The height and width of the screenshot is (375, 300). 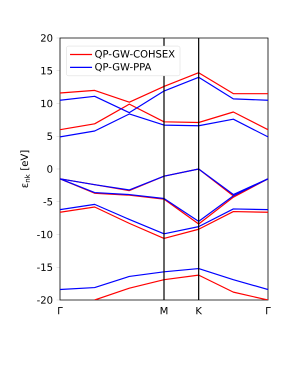 I want to click on y-axis-title: ε$_{nk}$ [eV], so click(x=25, y=169).